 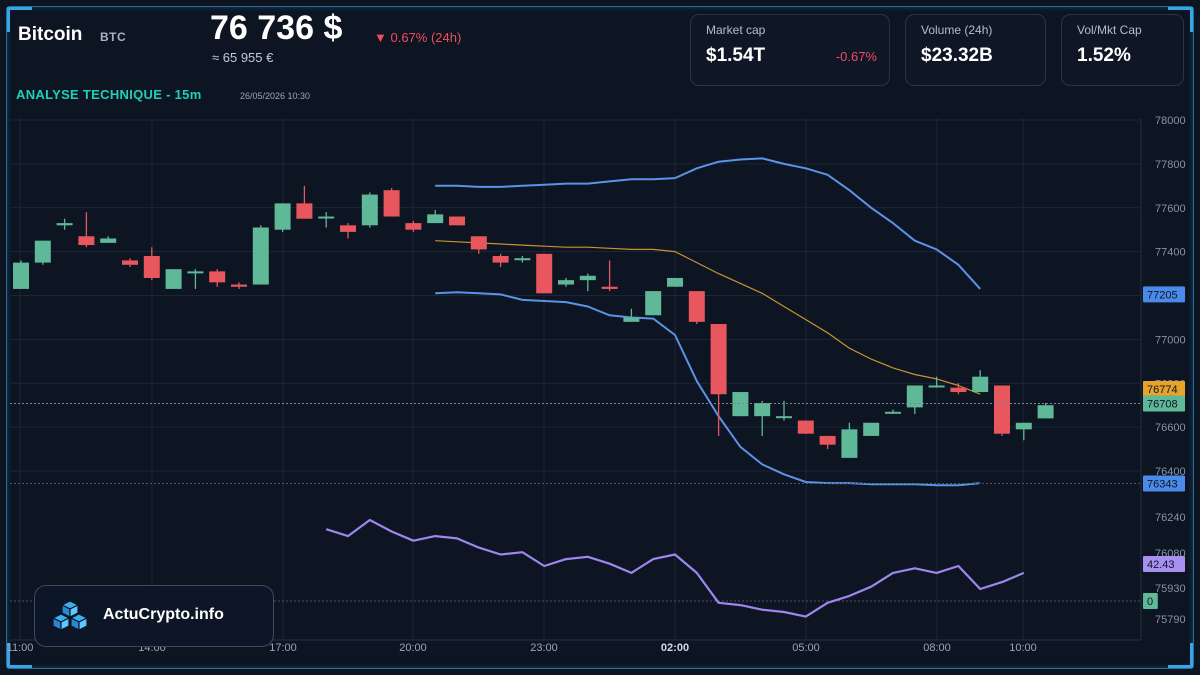 What do you see at coordinates (1170, 518) in the screenshot?
I see `rsi-tick-label: 76240` at bounding box center [1170, 518].